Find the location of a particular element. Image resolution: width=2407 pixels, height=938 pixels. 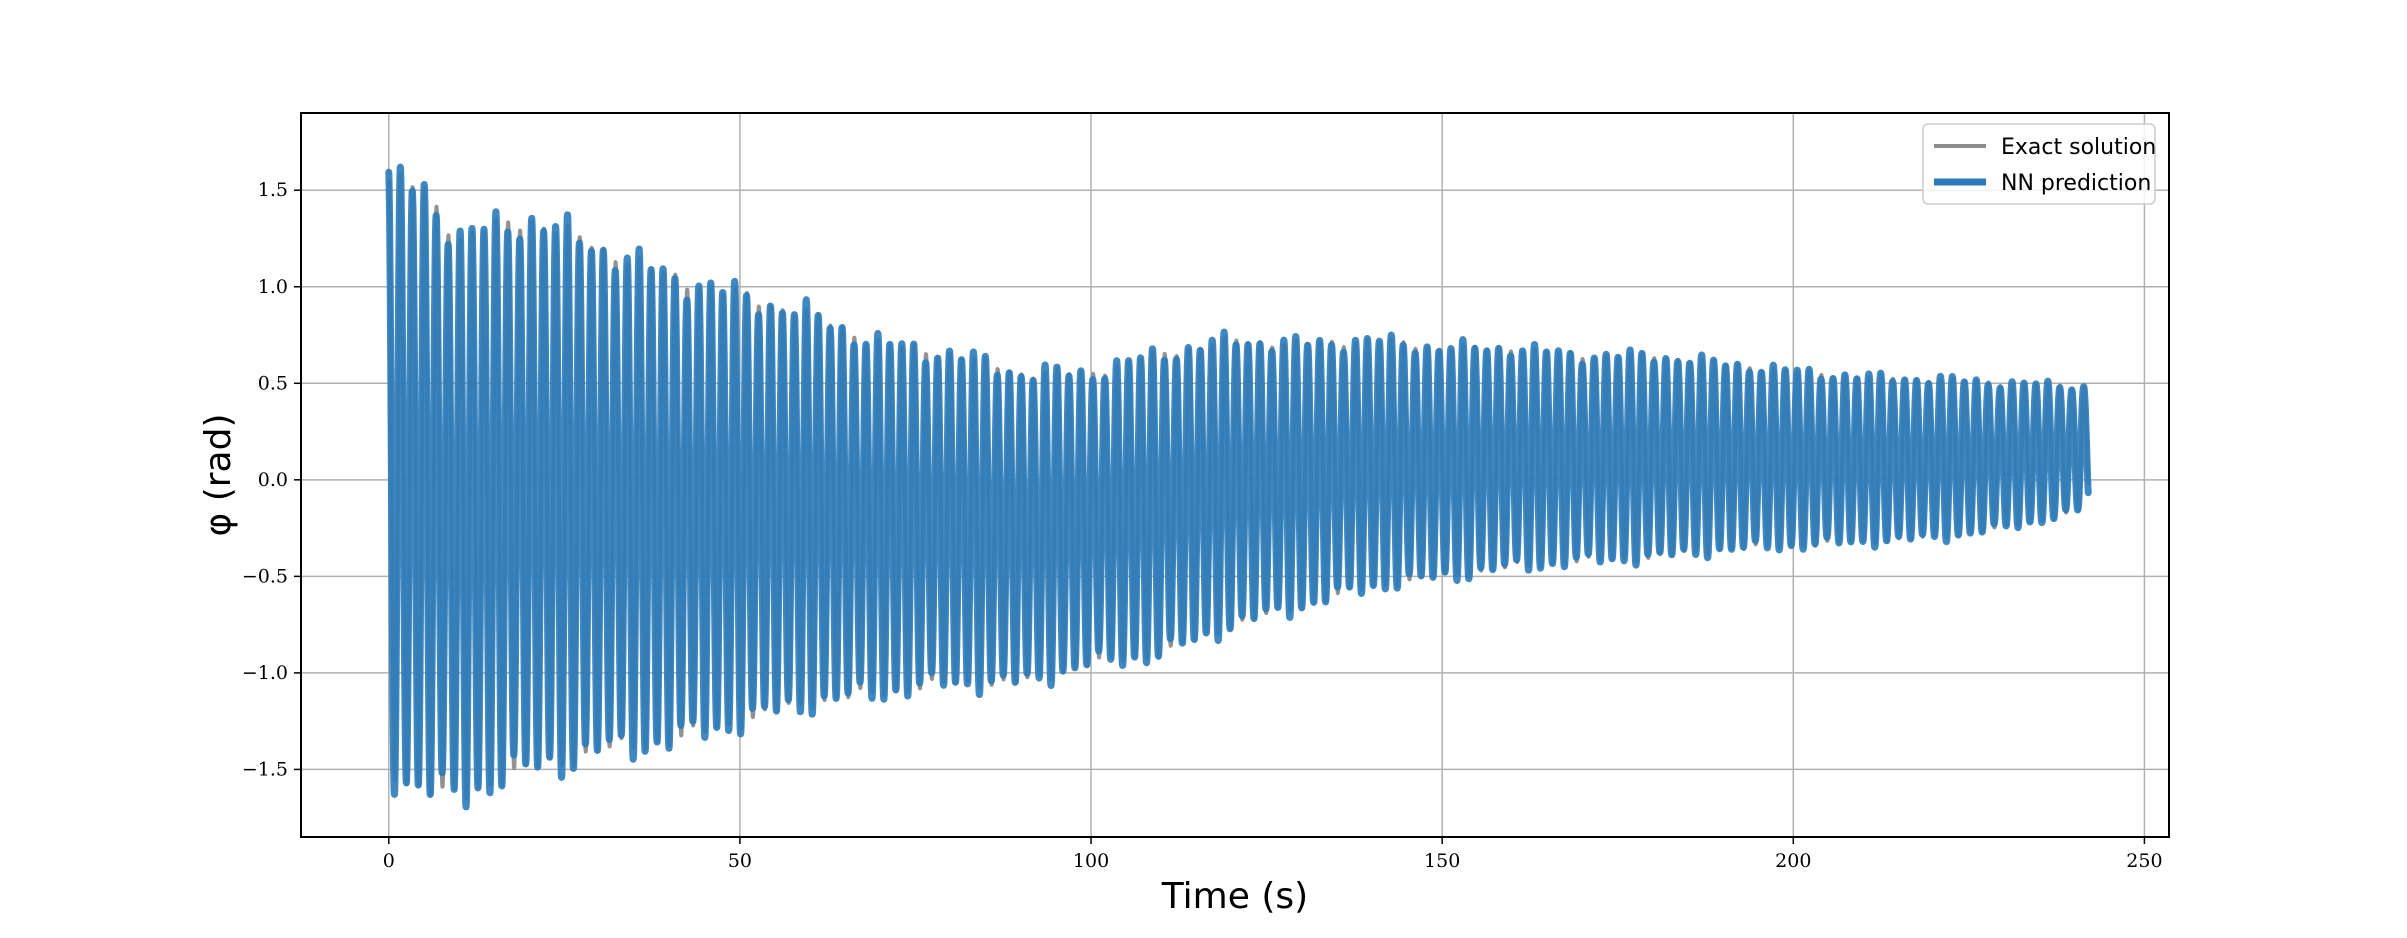

x-tick-label: 150 is located at coordinates (1442, 861).